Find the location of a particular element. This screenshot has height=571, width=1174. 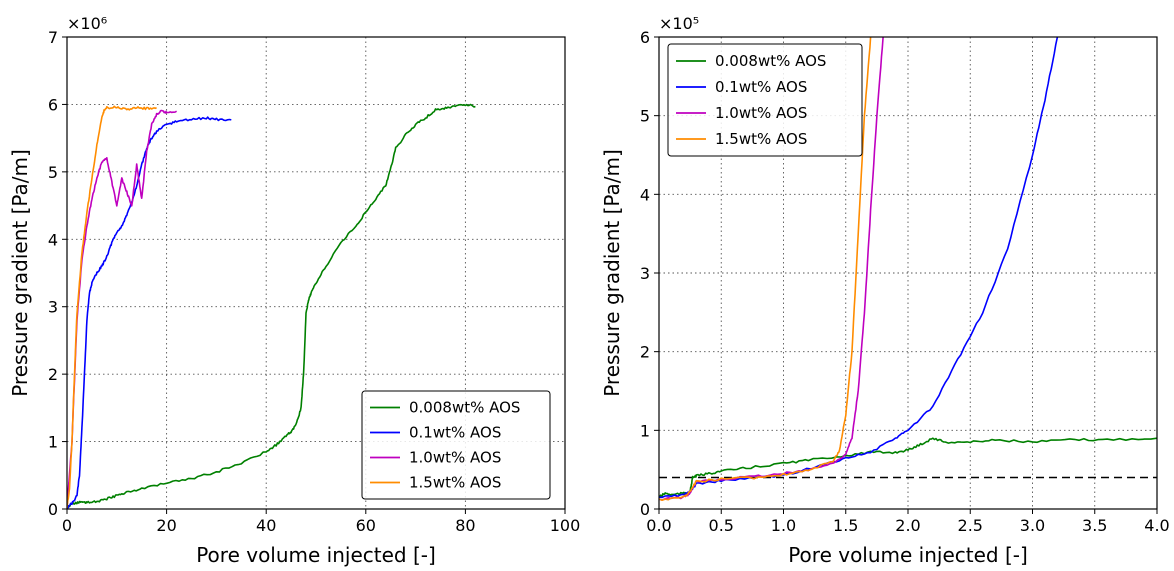

x-tick-label: 3.5 is located at coordinates (1094, 525).